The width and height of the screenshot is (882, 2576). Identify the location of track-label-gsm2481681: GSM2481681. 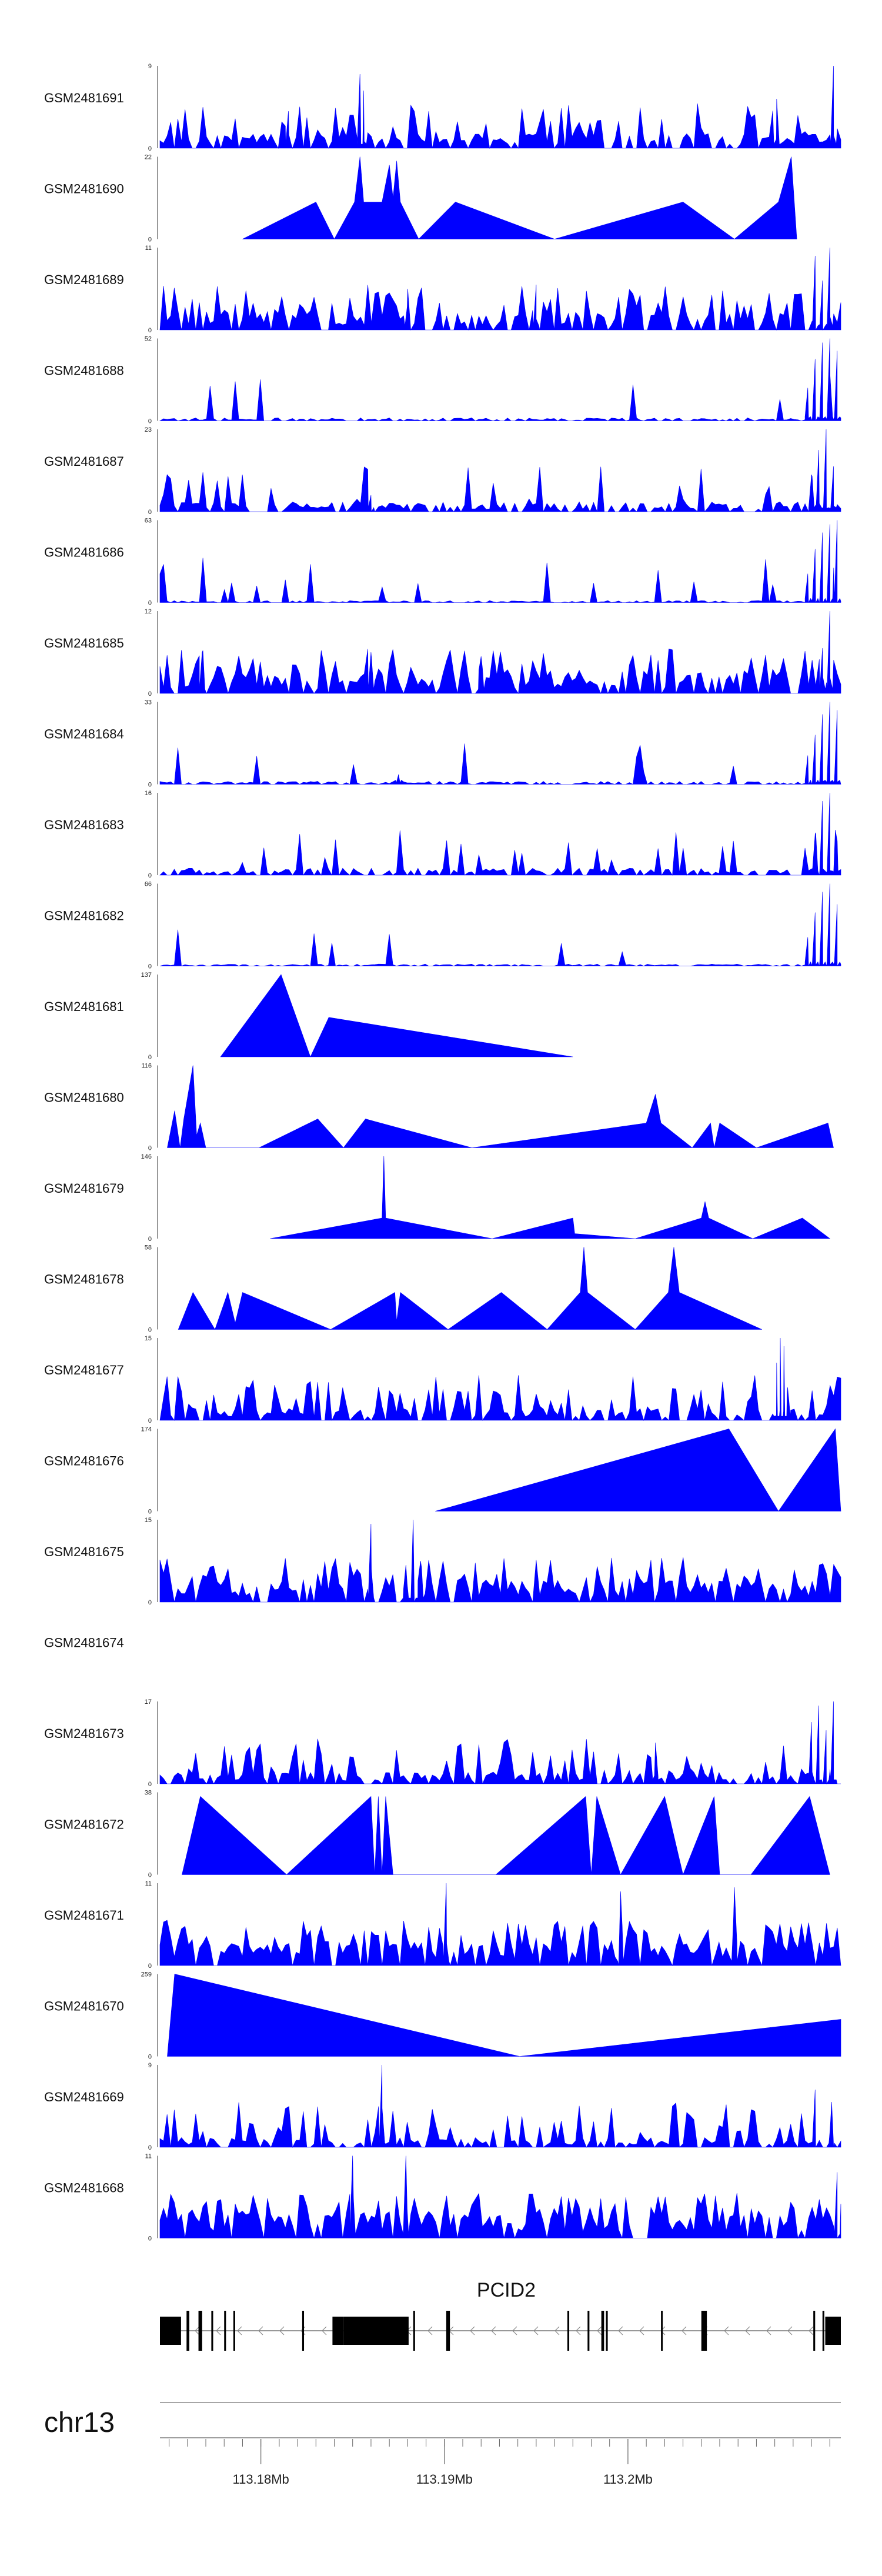
(84, 1006).